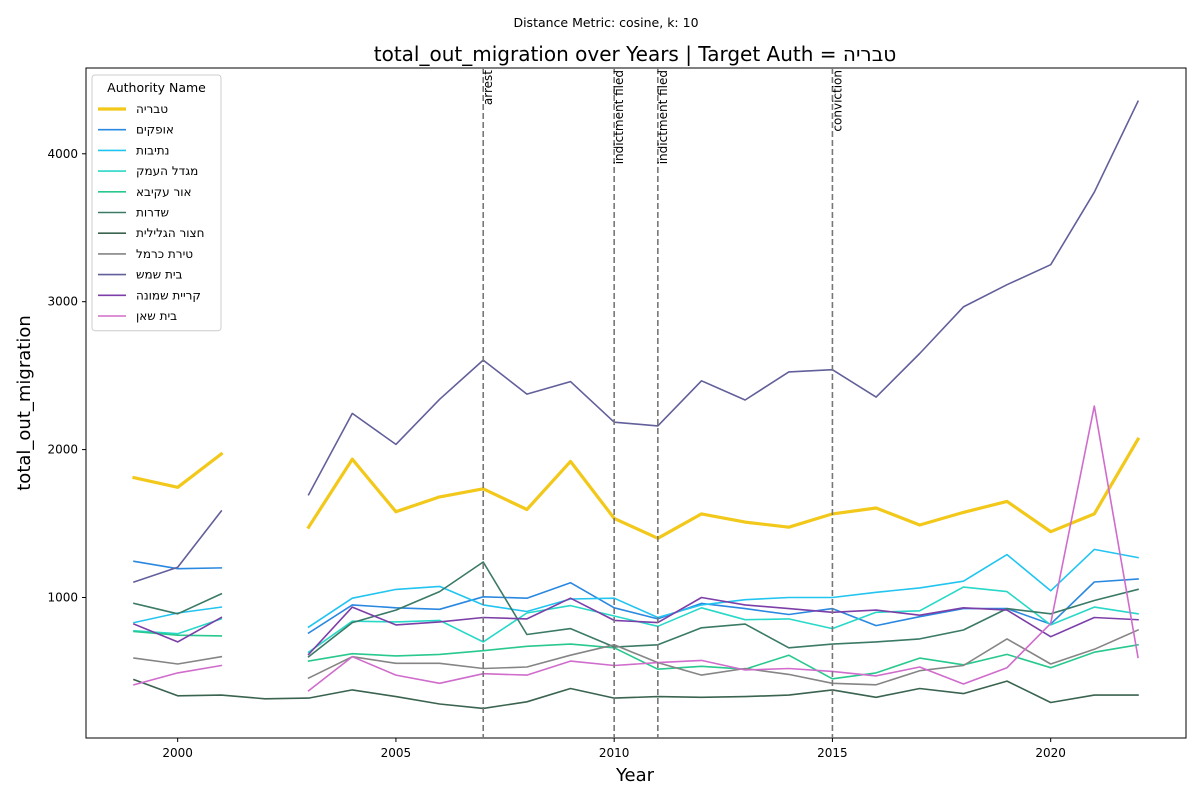 This screenshot has height=800, width=1200. I want to click on legend-label-0: טבריה, so click(152, 109).